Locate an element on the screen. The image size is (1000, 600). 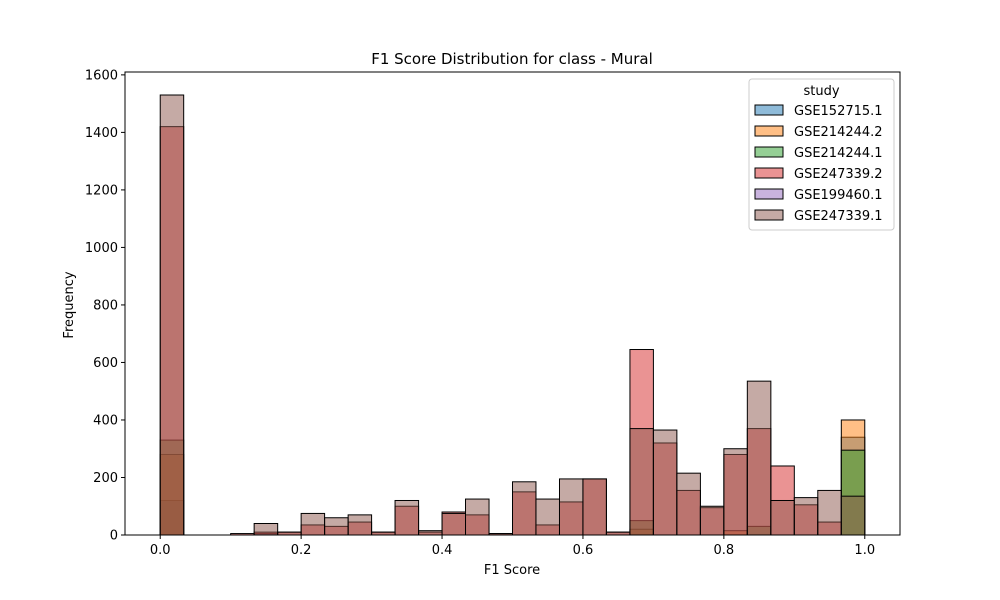
bar-GSE247339.1-bin-10 is located at coordinates (407, 517).